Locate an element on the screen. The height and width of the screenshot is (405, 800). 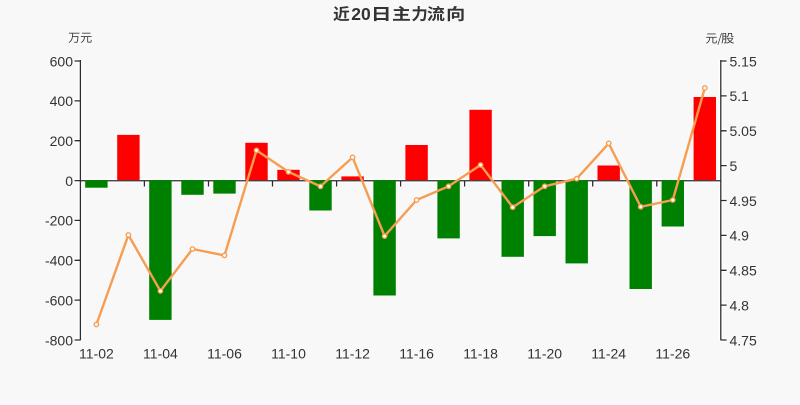
svg-text: 5.1 is located at coordinates (740, 96).